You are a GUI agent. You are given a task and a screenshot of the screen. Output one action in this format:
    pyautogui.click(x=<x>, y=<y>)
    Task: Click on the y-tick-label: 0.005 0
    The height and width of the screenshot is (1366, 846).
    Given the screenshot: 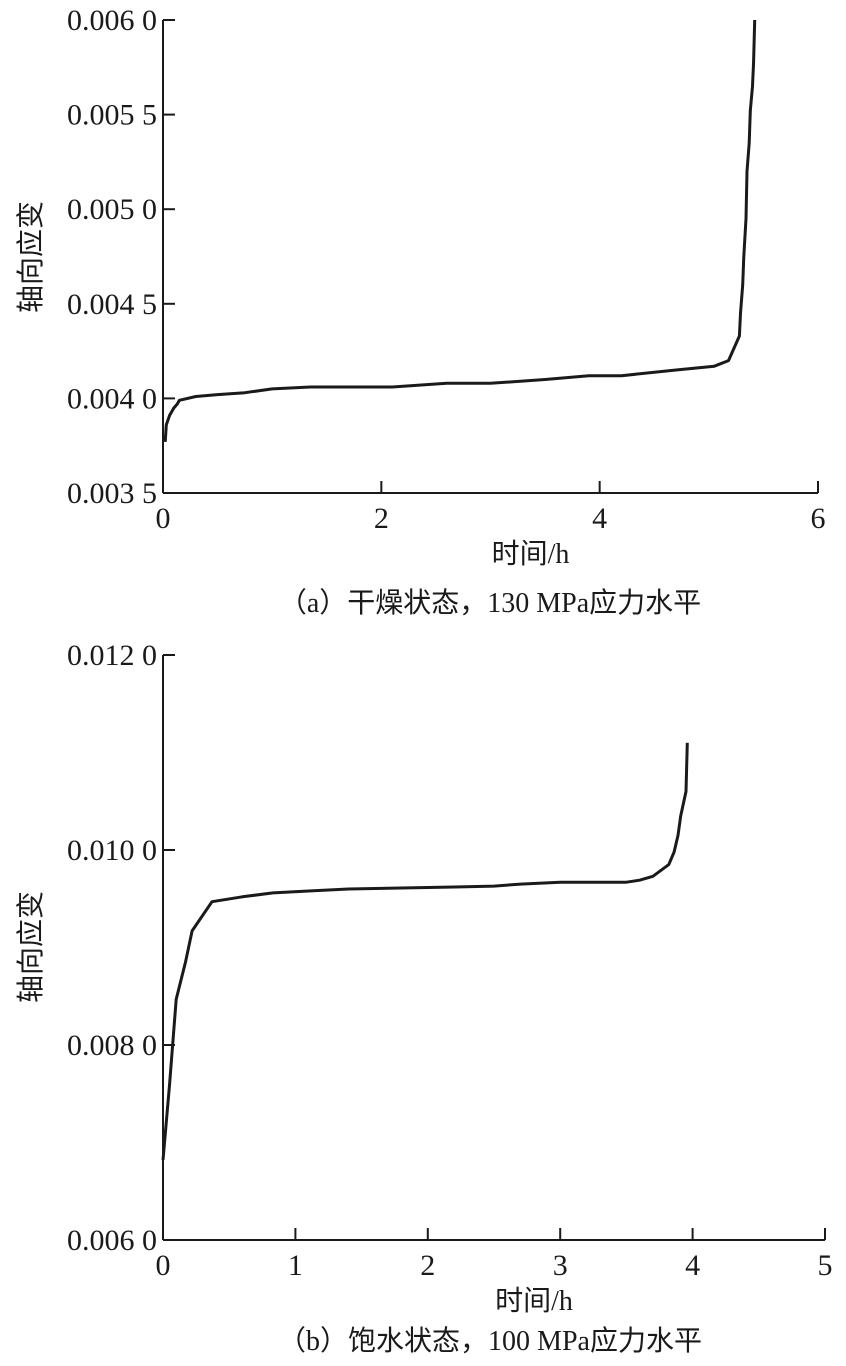 What is the action you would take?
    pyautogui.click(x=112, y=209)
    